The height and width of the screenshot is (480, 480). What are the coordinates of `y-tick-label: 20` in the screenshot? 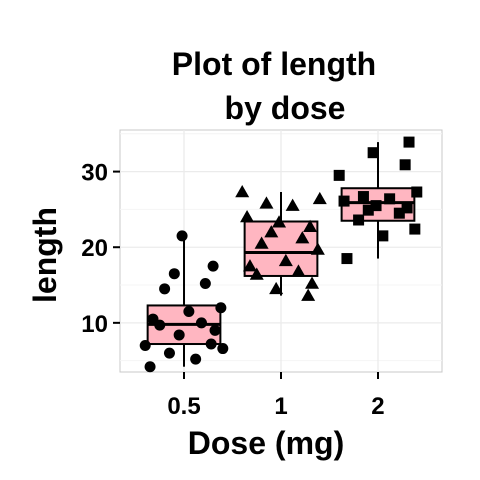 It's located at (94, 248).